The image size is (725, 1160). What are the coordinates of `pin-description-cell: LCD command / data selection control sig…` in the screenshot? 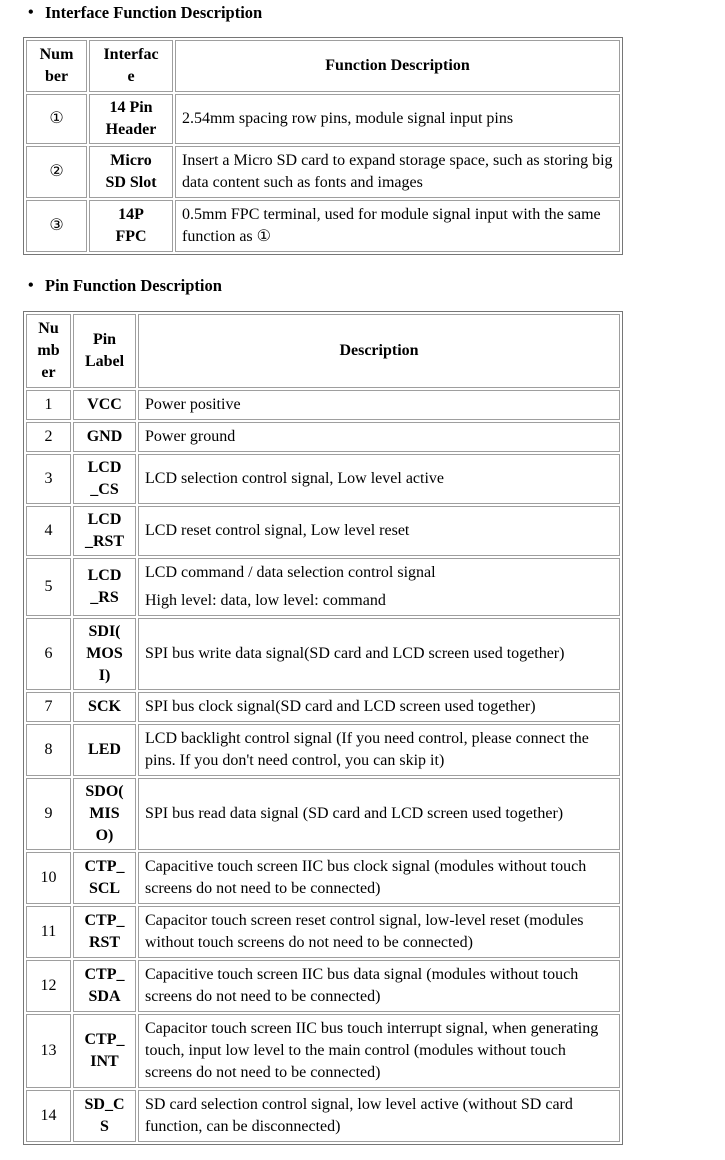 It's located at (379, 587).